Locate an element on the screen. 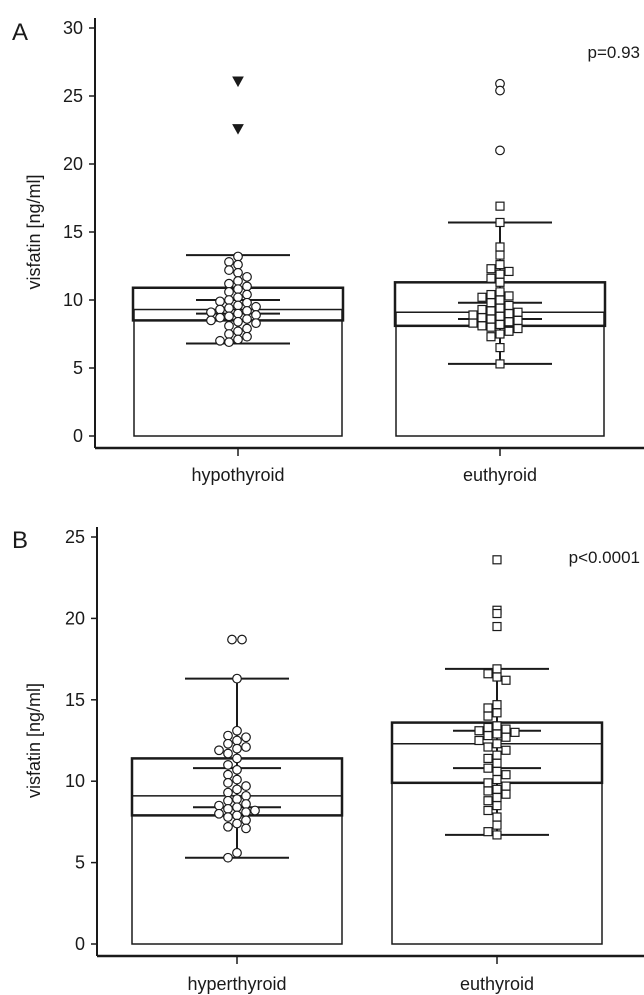 The width and height of the screenshot is (644, 995). panel-letter: B is located at coordinates (20, 540).